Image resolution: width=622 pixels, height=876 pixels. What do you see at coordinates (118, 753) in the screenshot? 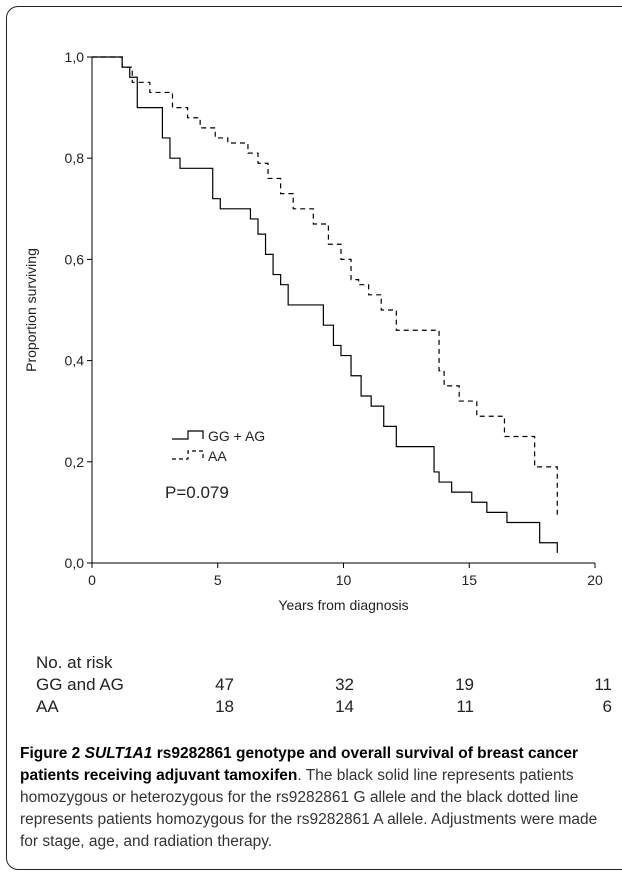
I see `caption-gene: SULT1A1` at bounding box center [118, 753].